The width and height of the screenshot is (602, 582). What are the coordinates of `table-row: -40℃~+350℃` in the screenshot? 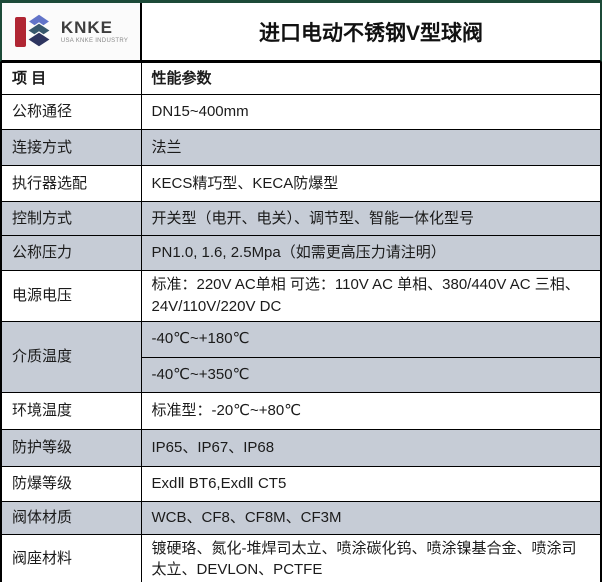 It's located at (301, 374).